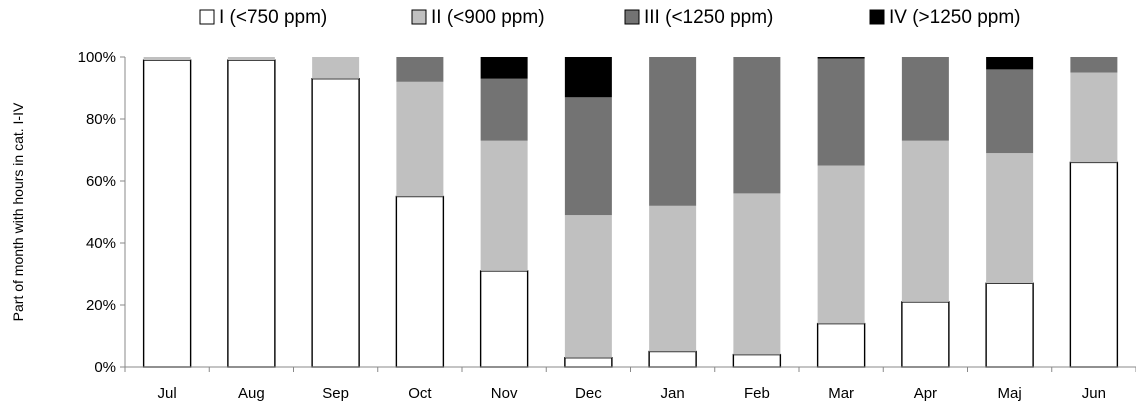 The height and width of the screenshot is (415, 1136). What do you see at coordinates (273, 17) in the screenshot?
I see `legend-label: I (<750 ppm)` at bounding box center [273, 17].